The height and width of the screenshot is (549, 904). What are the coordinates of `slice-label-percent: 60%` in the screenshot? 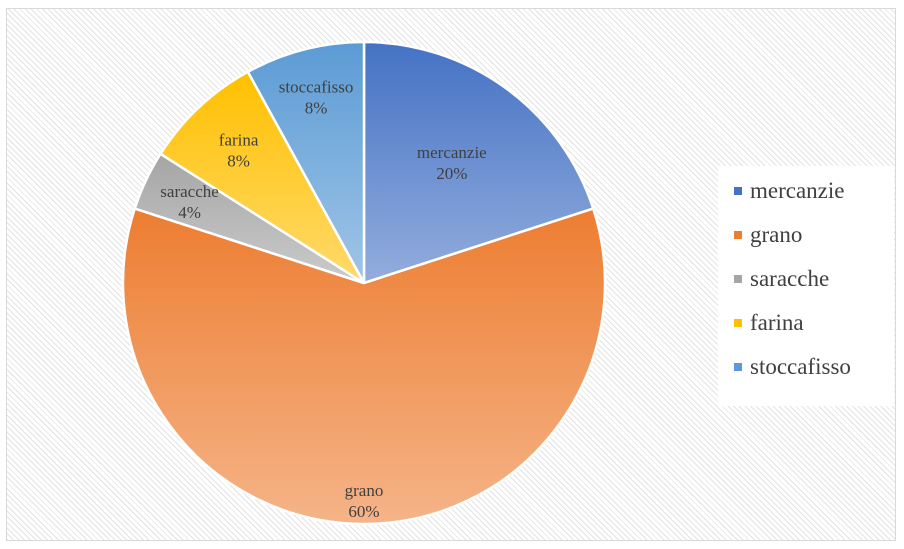 It's located at (363, 511).